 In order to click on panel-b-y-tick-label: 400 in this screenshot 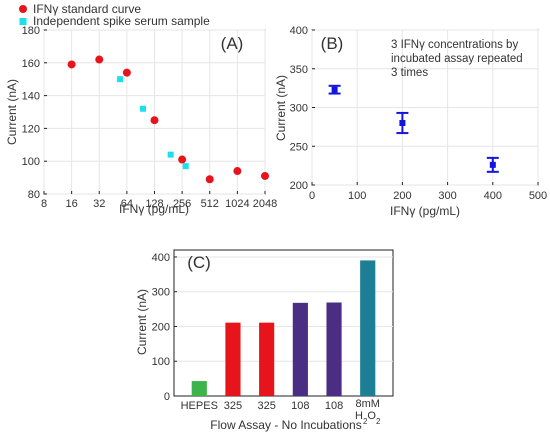, I will do `click(299, 31)`.